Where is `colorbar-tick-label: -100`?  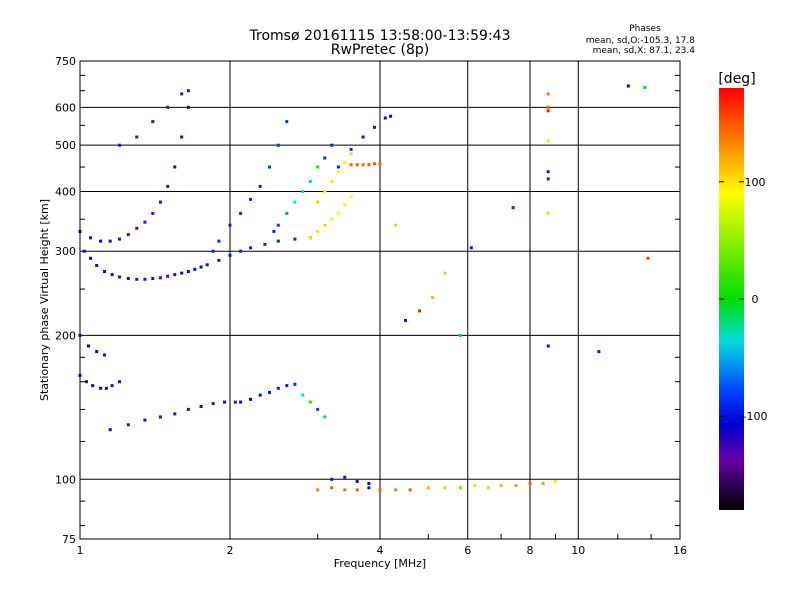
colorbar-tick-label: -100 is located at coordinates (755, 416).